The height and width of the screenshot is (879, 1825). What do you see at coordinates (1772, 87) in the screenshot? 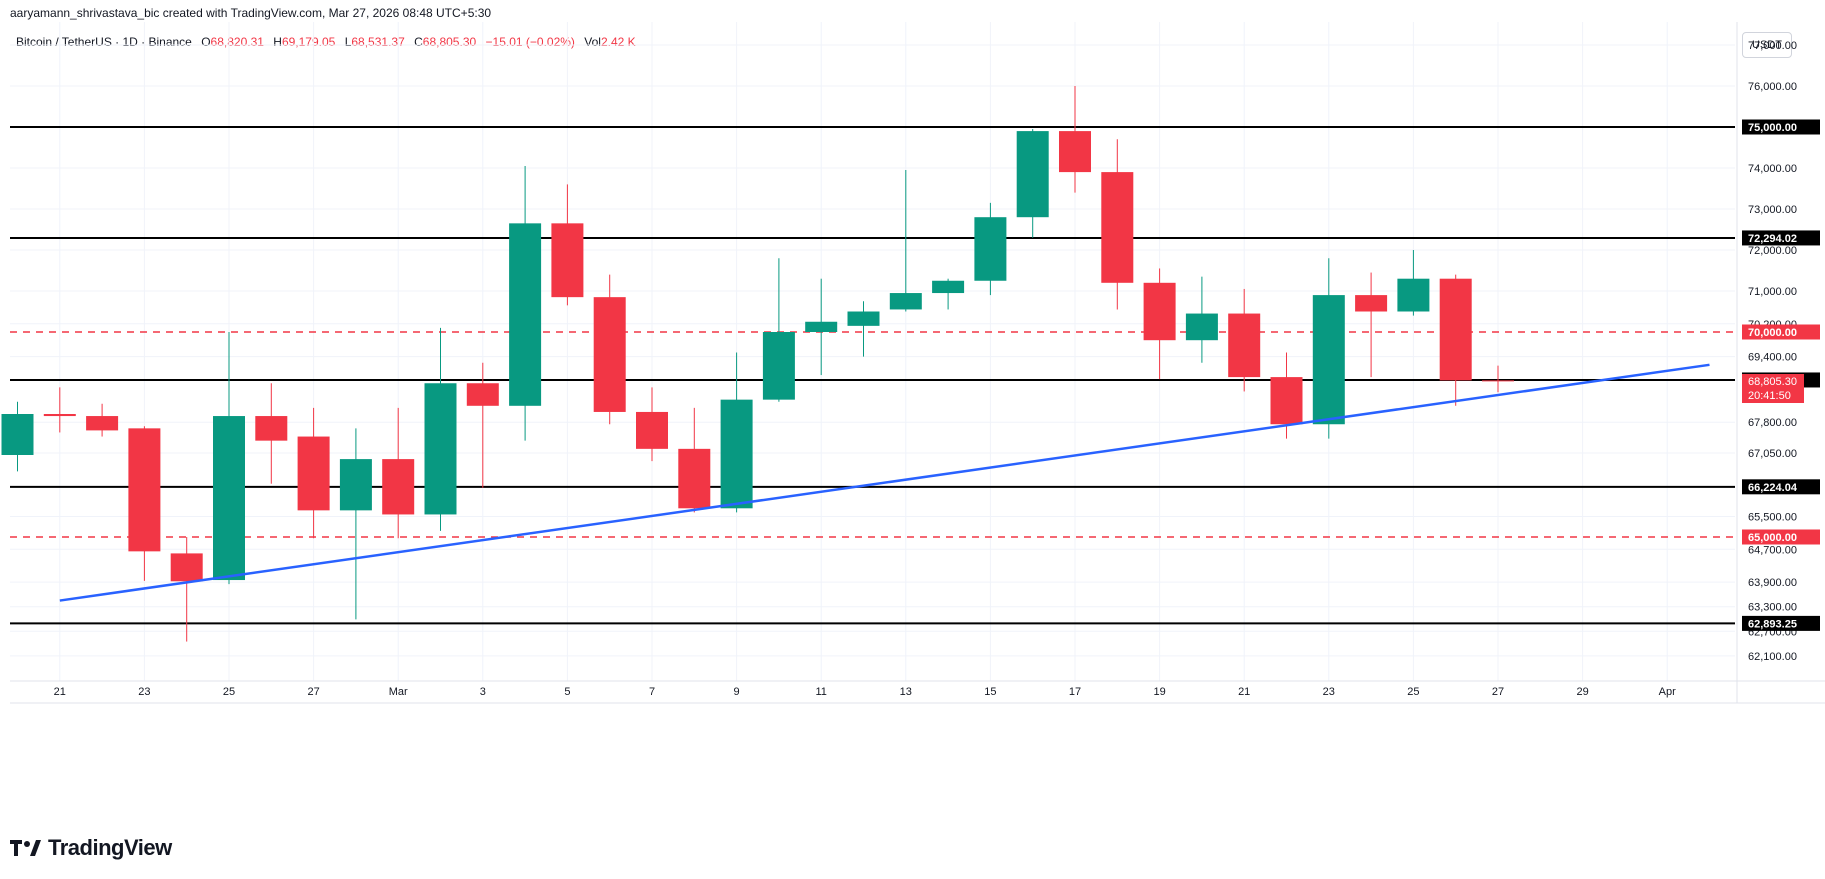
I see `price-tick-label: 76,000.00` at bounding box center [1772, 87].